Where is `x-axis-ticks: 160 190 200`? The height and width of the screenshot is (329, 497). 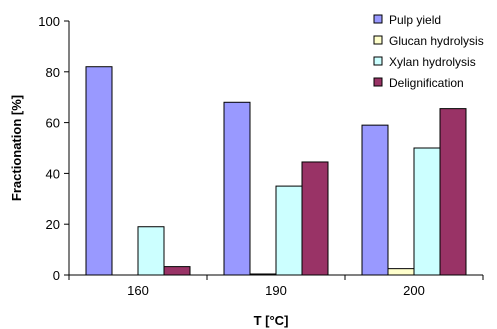 x-axis-ticks: 160 190 200 is located at coordinates (276, 286).